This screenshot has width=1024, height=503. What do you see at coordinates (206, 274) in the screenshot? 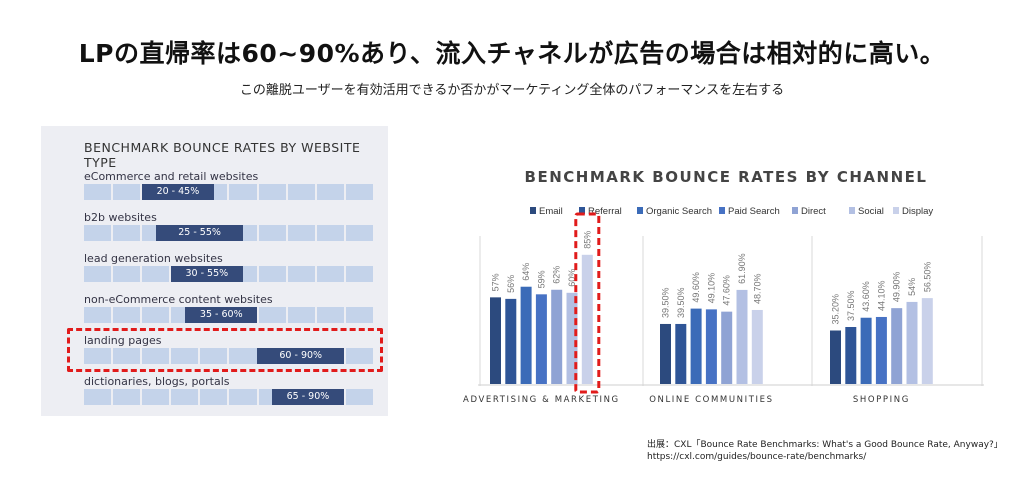
I see `range-bar: 30 - 55%` at bounding box center [206, 274].